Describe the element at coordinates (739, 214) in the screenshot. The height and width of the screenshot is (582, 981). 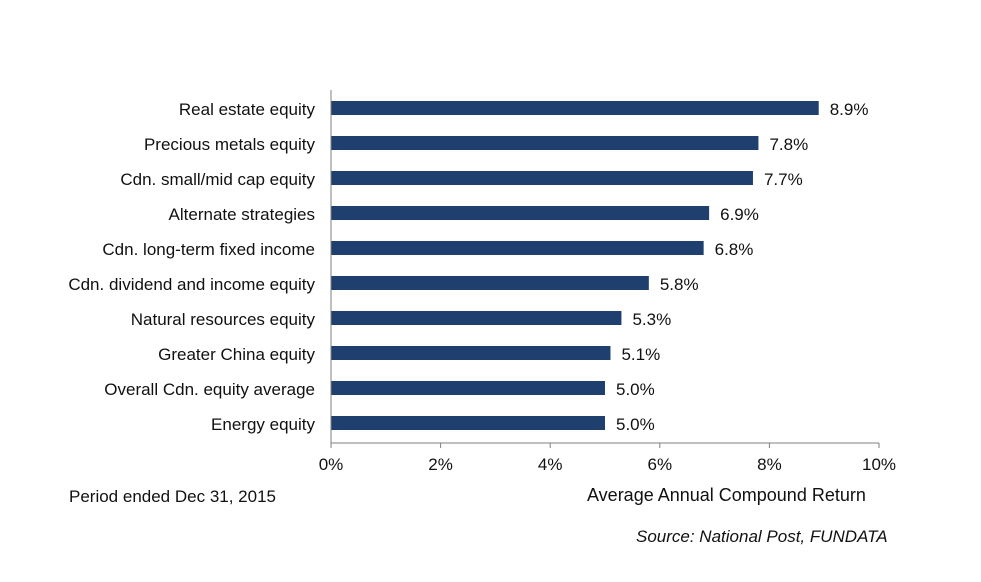
I see `value-label: 6.9%` at that location.